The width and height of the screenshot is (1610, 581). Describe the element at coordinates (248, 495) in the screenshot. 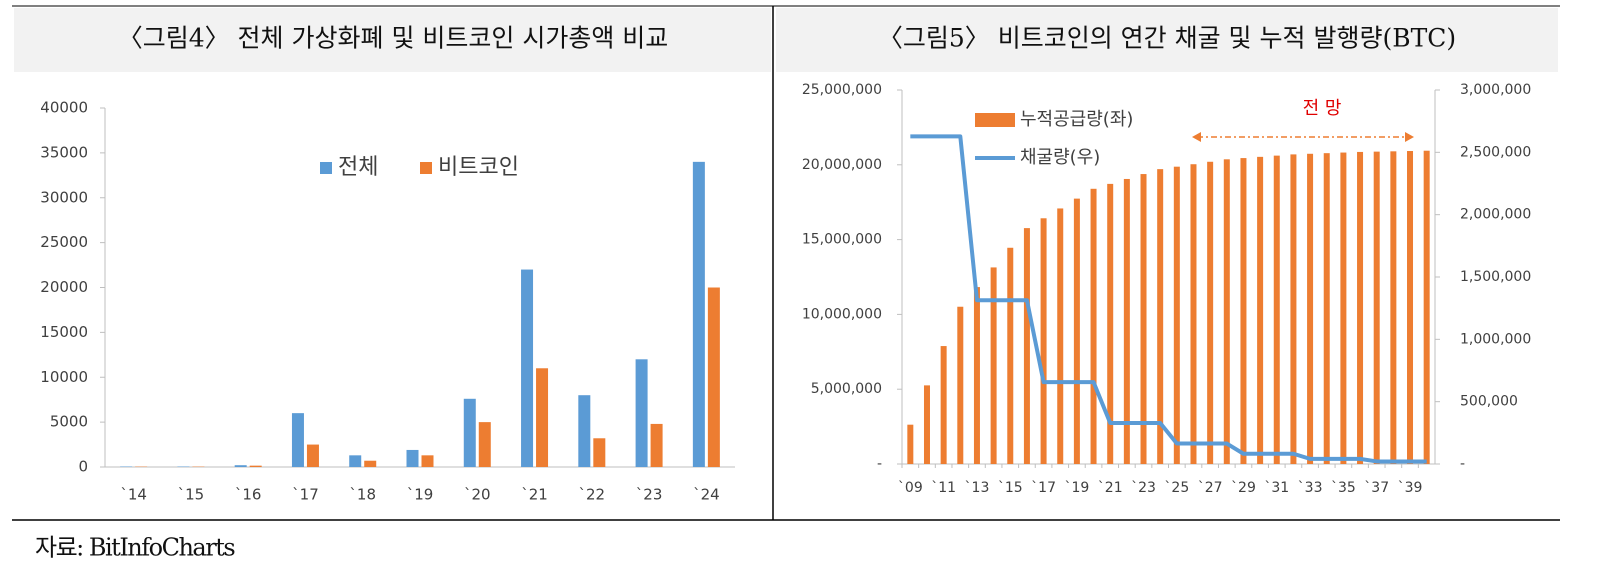

I see `x-tick-label: `16` at that location.